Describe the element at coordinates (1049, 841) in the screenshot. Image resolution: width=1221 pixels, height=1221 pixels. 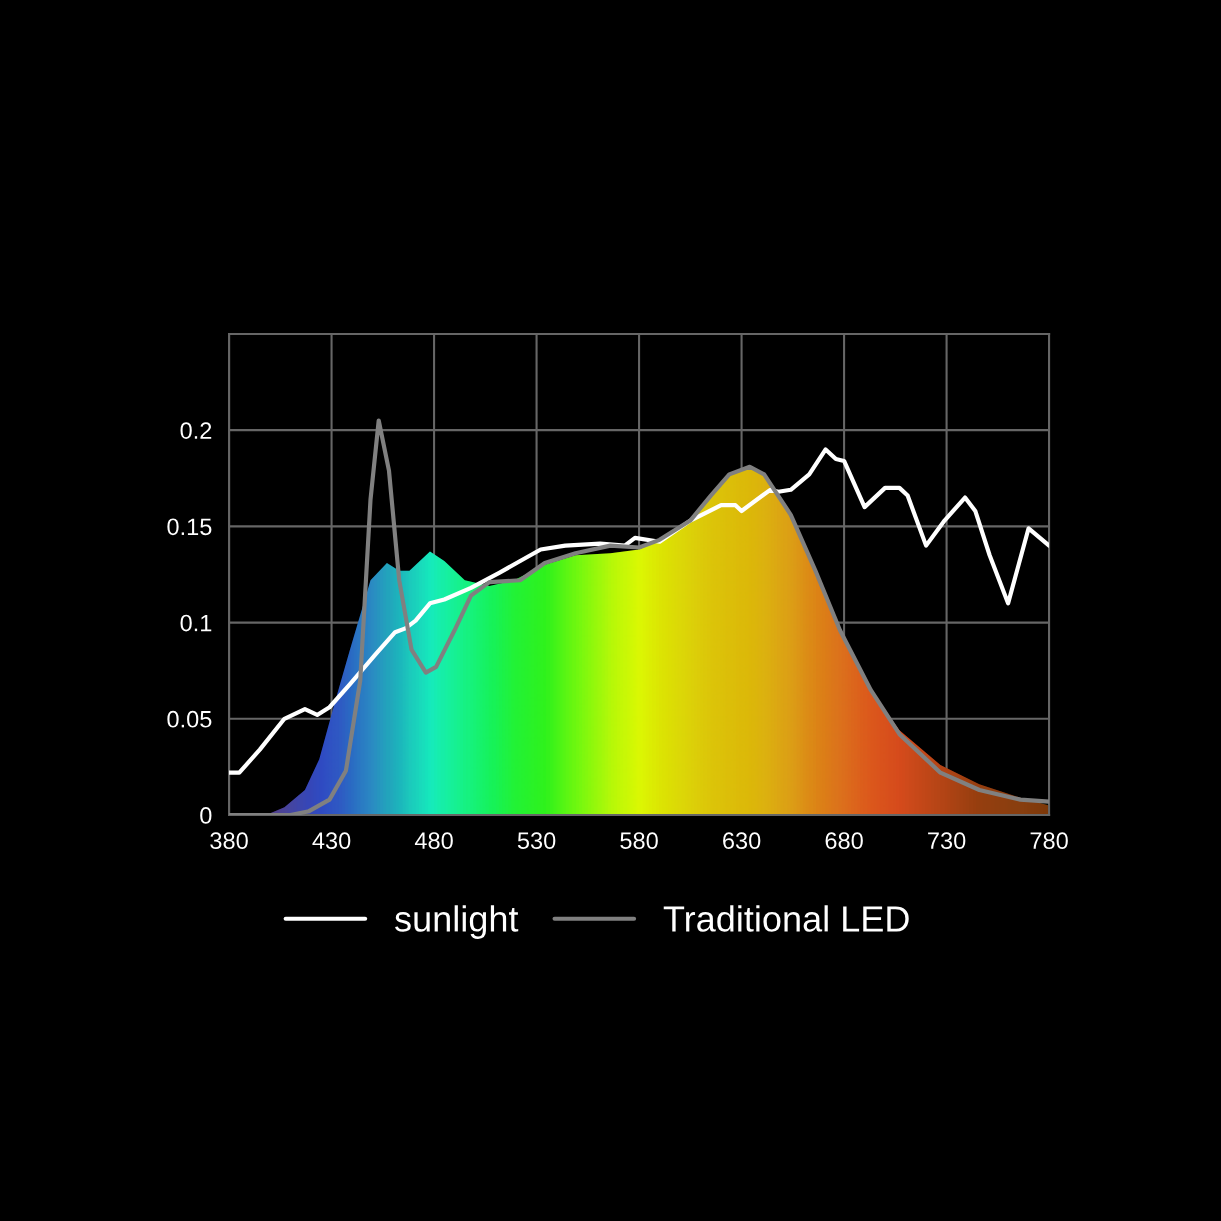
I see `x-tick-label: 780` at that location.